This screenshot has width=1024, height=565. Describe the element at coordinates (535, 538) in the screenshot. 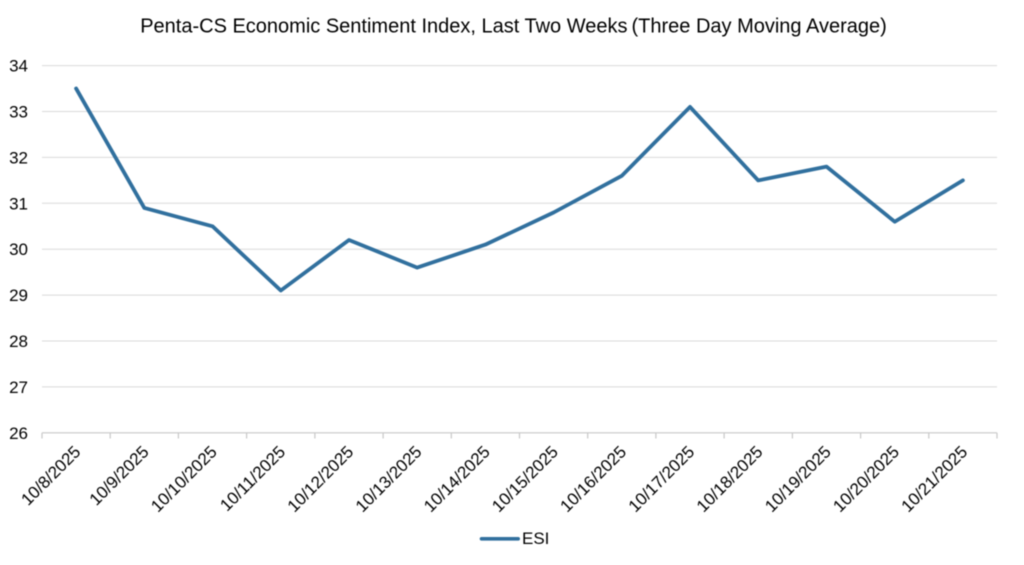

I see `svg-text: ESI` at that location.